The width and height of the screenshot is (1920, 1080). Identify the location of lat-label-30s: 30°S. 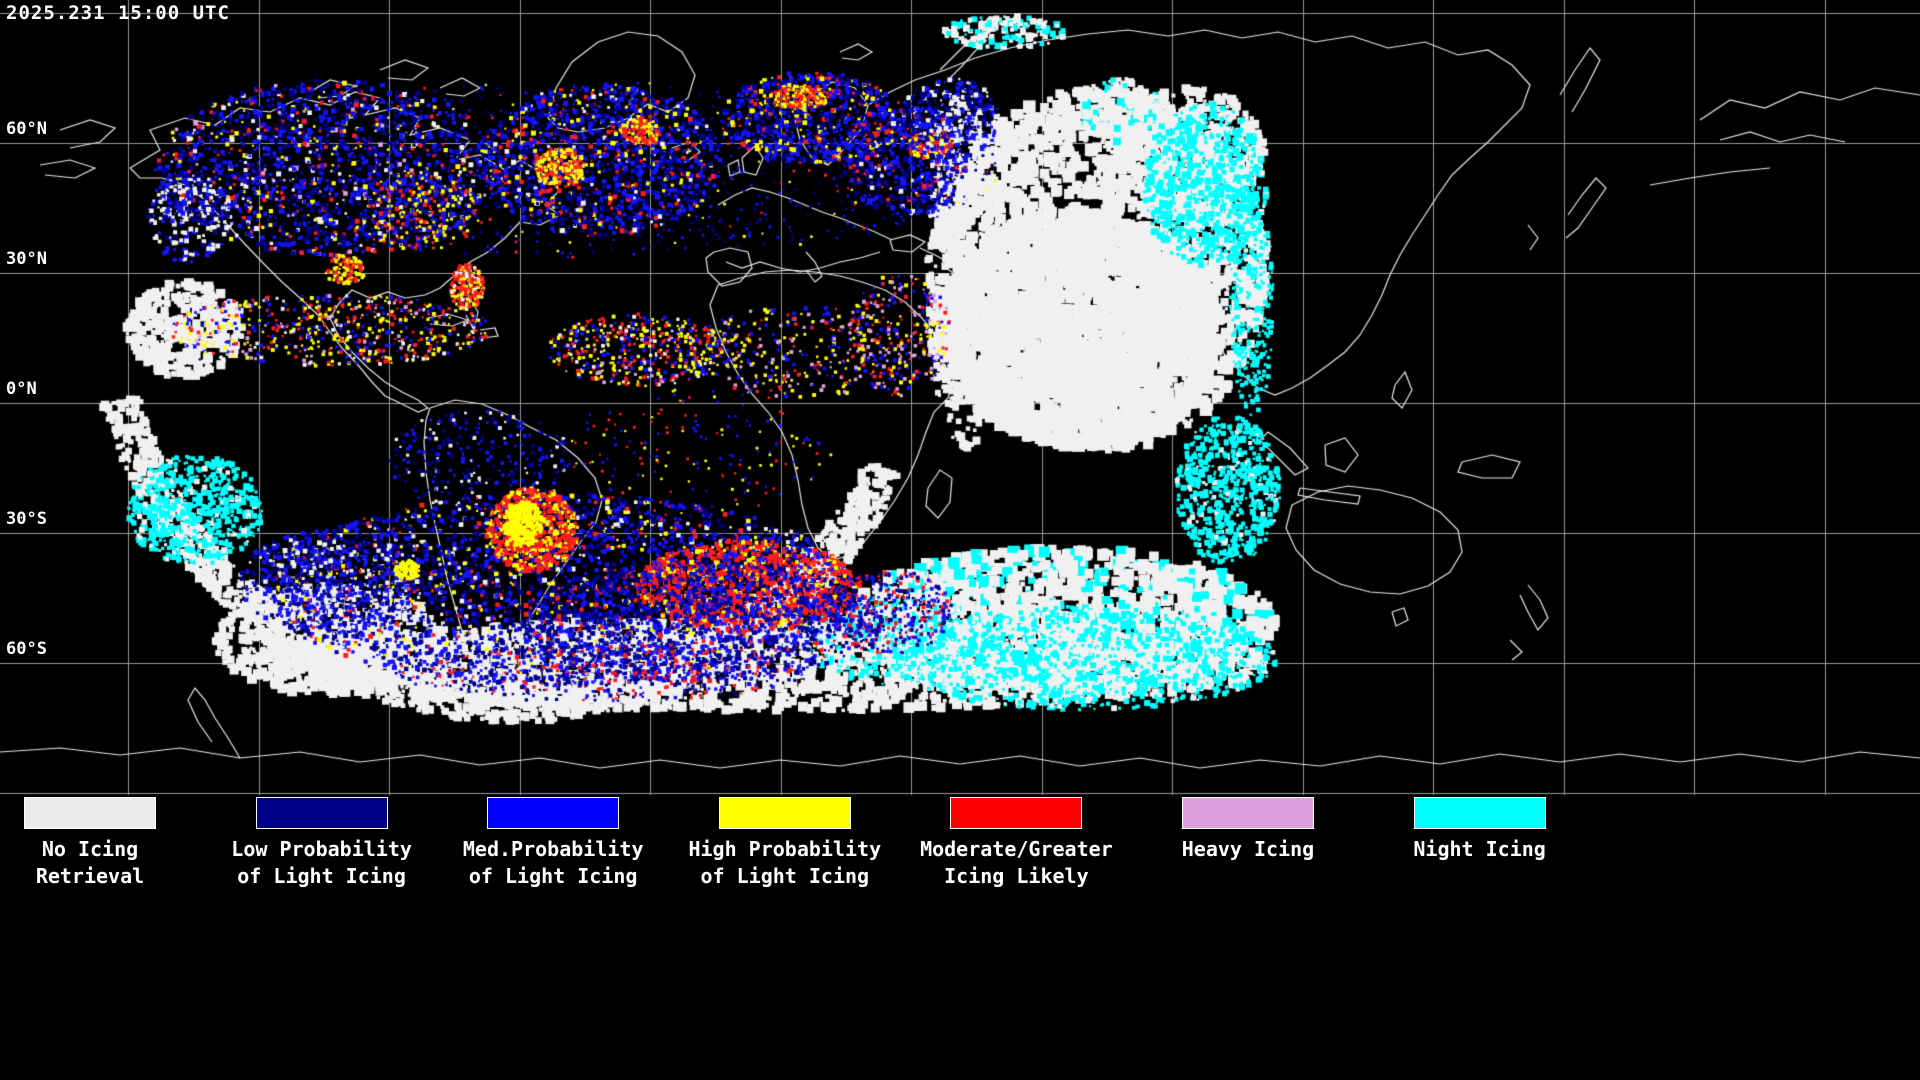
(26, 519).